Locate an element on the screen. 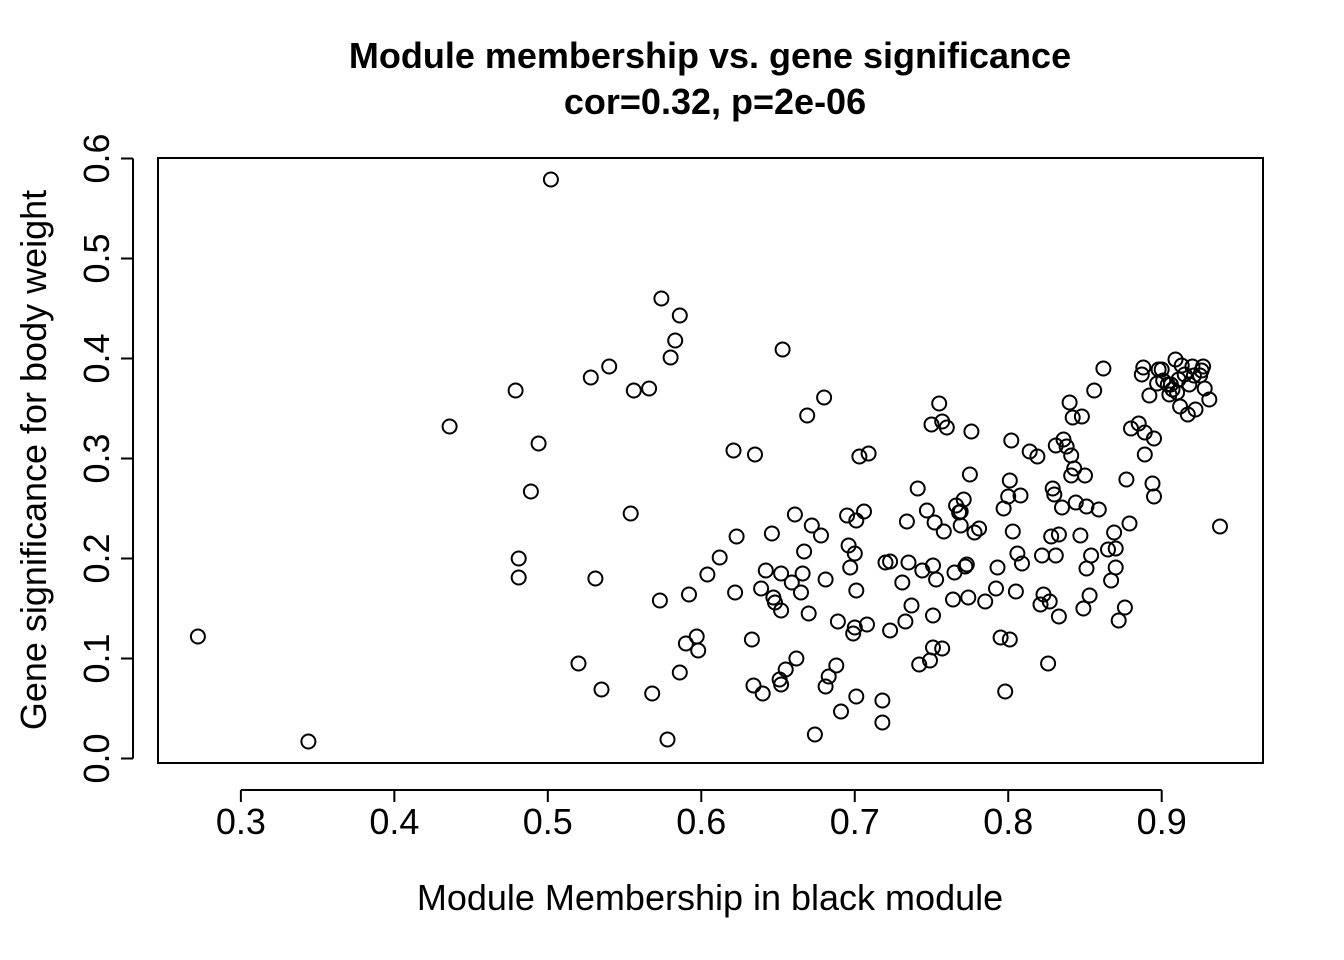 This screenshot has height=960, width=1344. y-tick-label: 0.5 is located at coordinates (96, 258).